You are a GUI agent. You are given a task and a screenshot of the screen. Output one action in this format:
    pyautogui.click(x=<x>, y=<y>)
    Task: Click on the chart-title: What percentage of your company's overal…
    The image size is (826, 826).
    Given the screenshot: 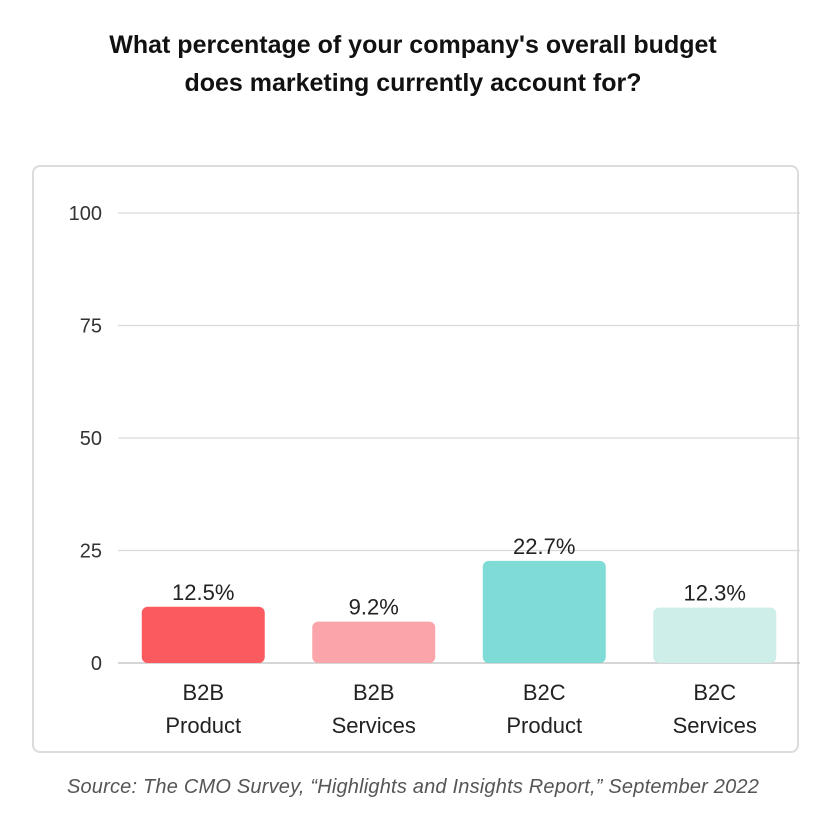 What is the action you would take?
    pyautogui.click(x=413, y=64)
    